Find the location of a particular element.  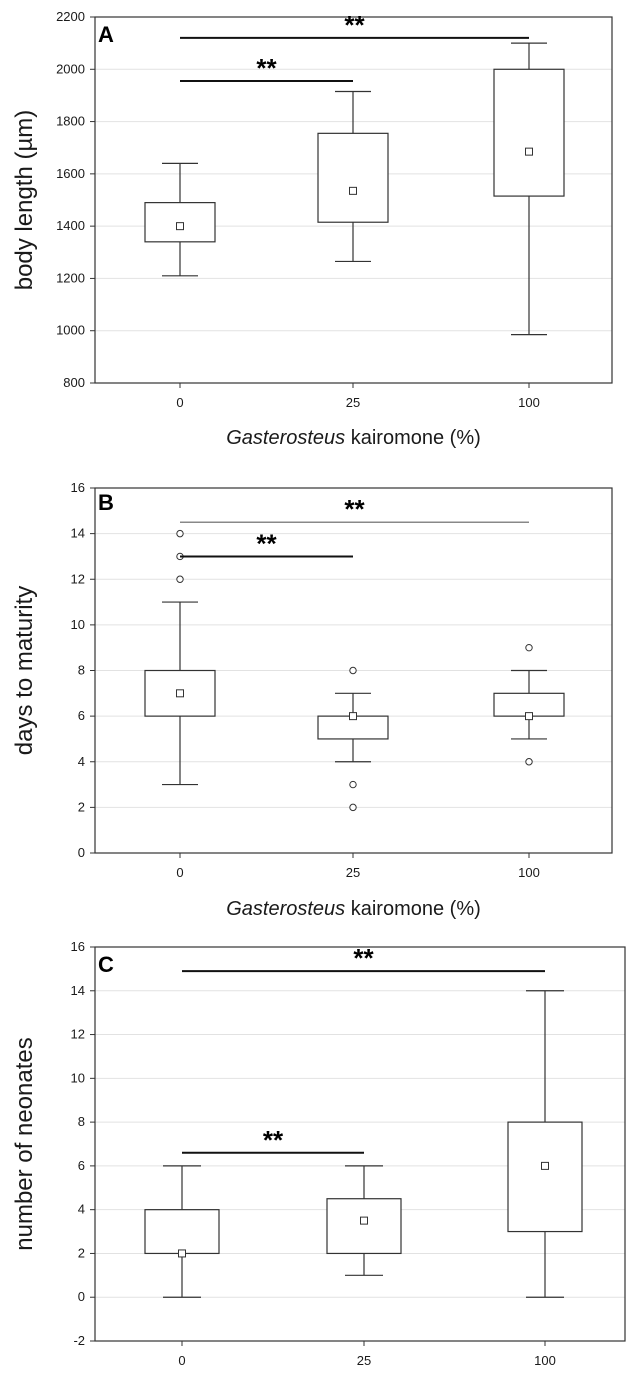

y-tick-label: 1800 is located at coordinates (70, 121).